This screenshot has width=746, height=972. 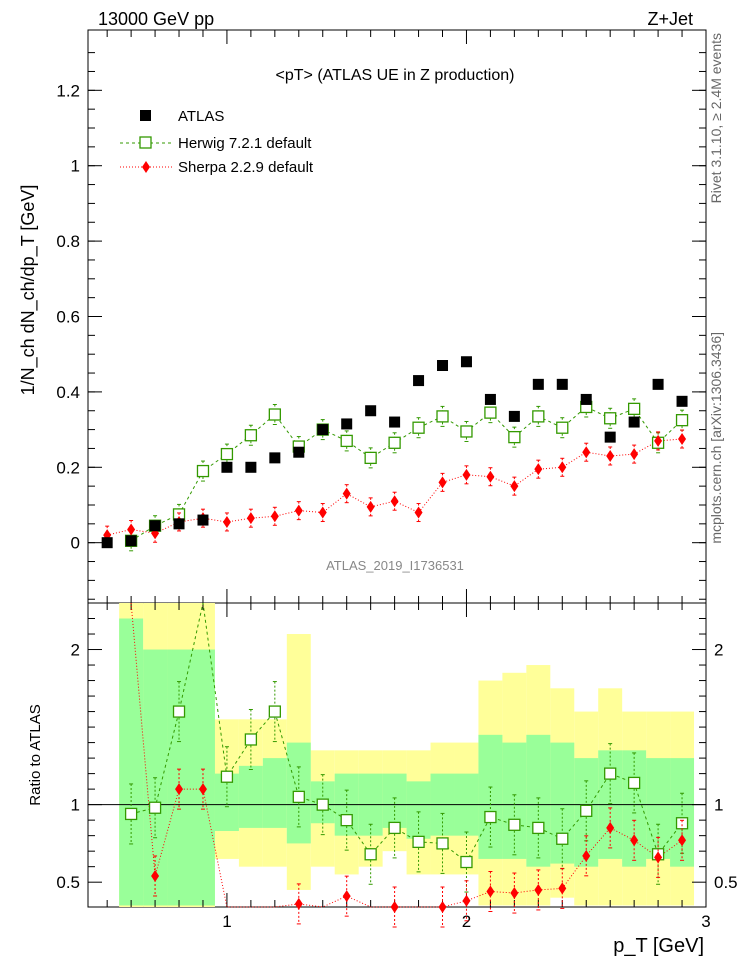 I want to click on main-y-tick-label: 0.8, so click(x=68, y=241).